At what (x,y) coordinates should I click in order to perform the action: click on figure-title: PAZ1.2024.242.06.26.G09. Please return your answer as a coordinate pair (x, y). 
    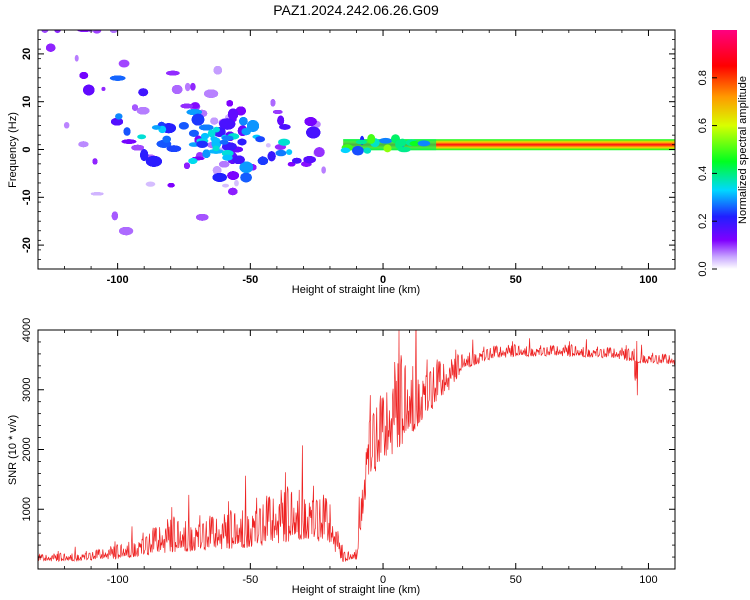
    Looking at the image, I should click on (356, 10).